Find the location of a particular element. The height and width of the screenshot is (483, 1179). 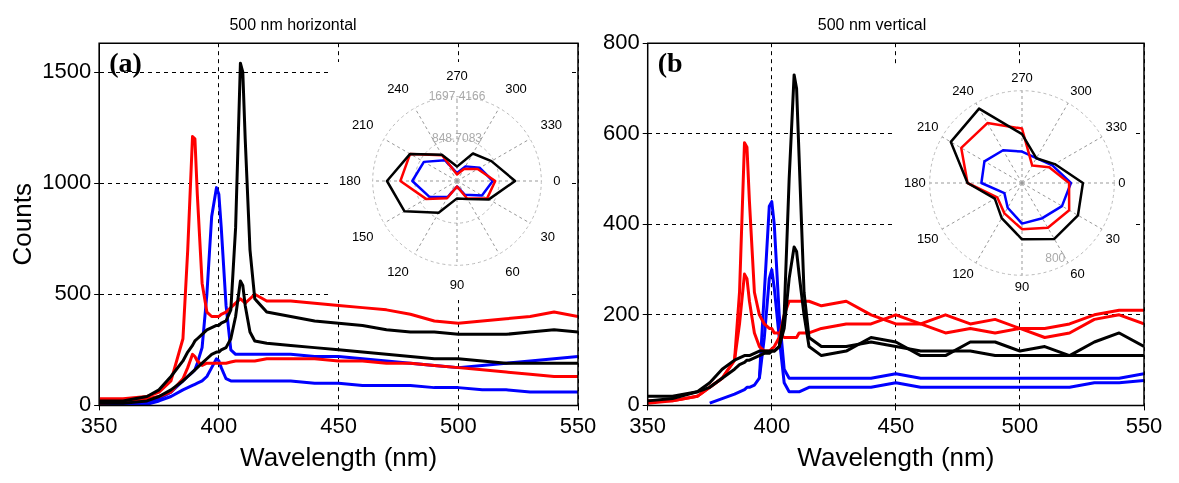

y-tick-label: 500 is located at coordinates (73, 293).